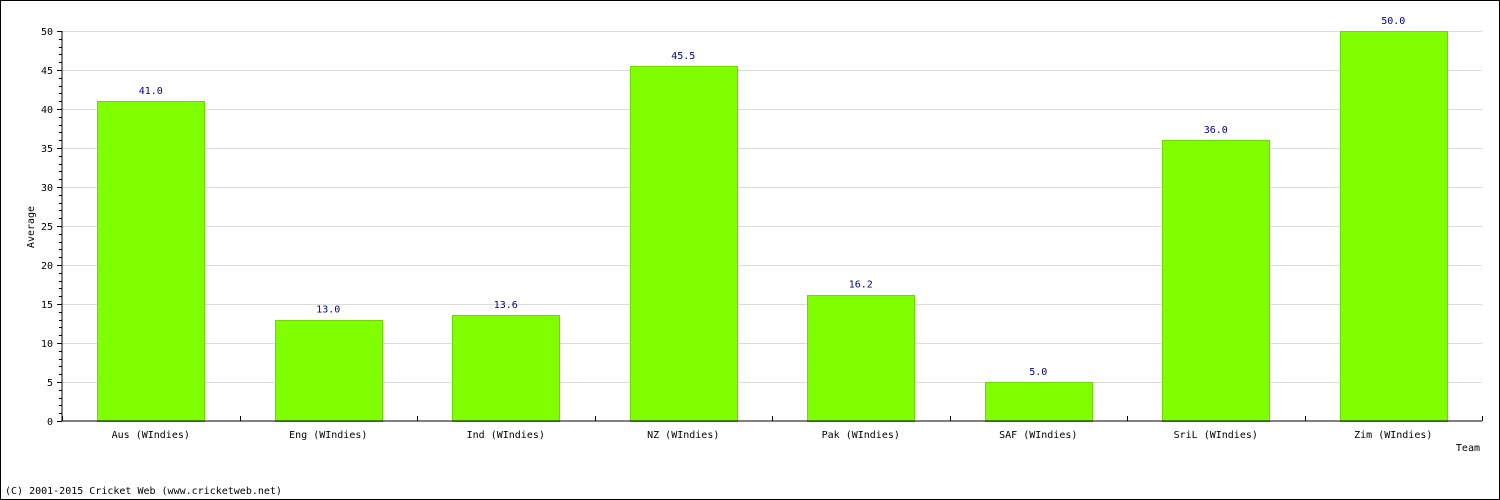  Describe the element at coordinates (47, 305) in the screenshot. I see `y-tick-label: 15` at that location.